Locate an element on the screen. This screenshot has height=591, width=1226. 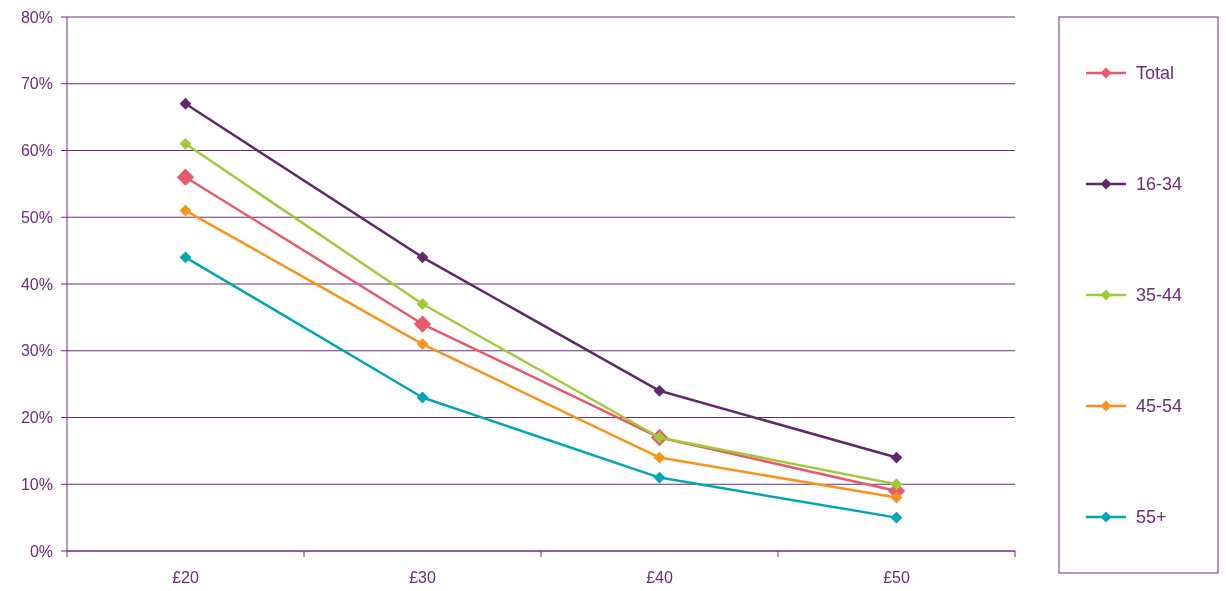
x-tick-label: £30 is located at coordinates (422, 577).